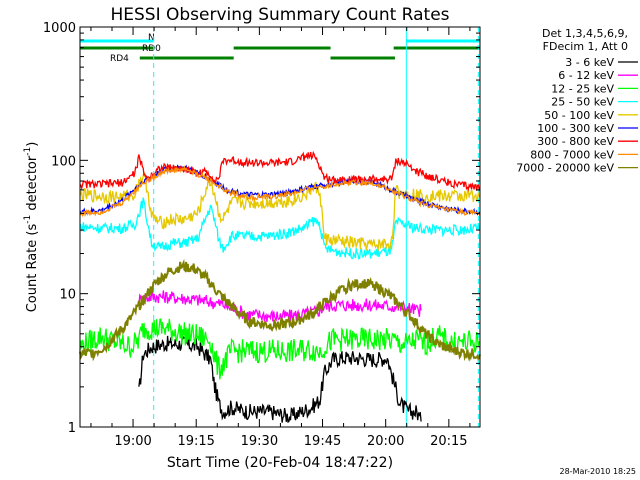  I want to click on chart-title: HESSI Observing Summary Count Rates, so click(279, 15).